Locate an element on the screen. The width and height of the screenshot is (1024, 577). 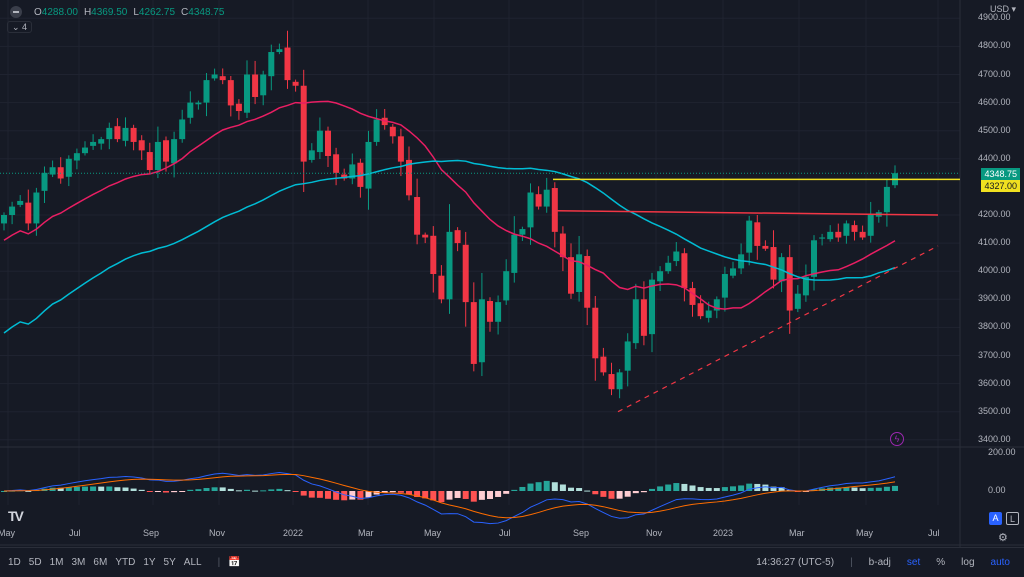
calendar-goto-icon: 📅 is located at coordinates (234, 562).